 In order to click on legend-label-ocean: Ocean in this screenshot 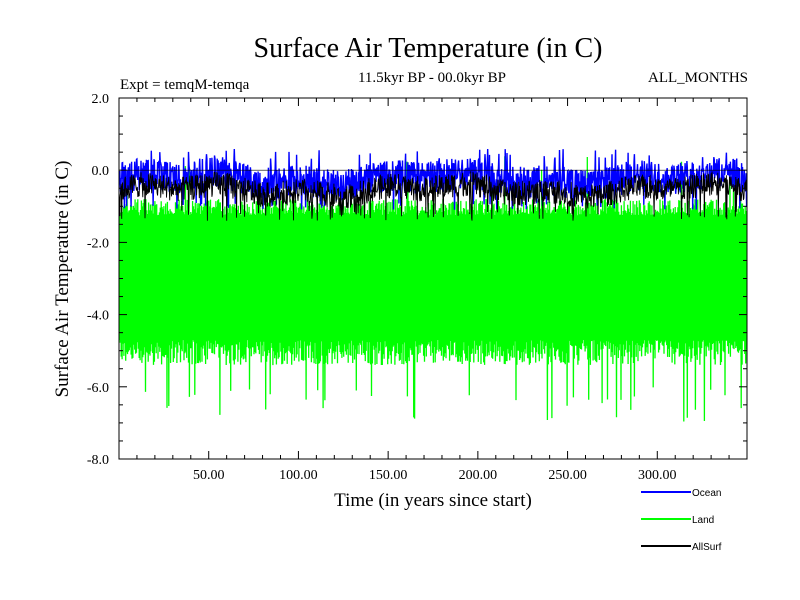, I will do `click(706, 493)`.